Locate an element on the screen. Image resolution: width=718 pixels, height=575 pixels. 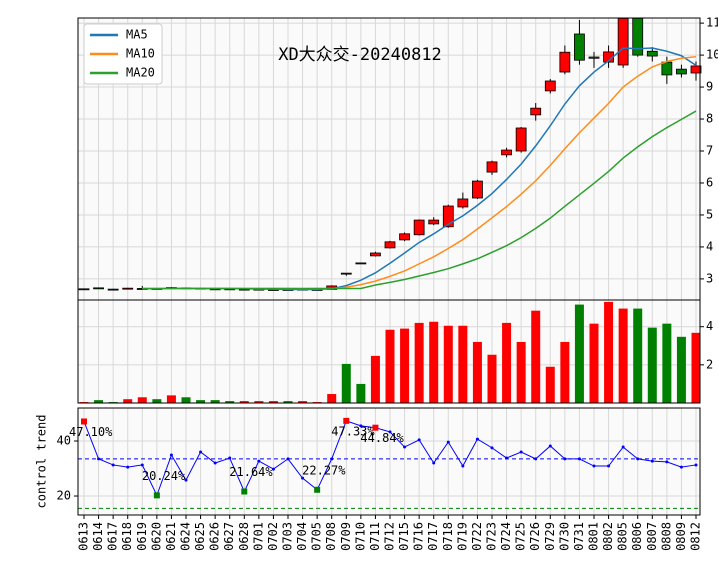
y-tick-label: 3 is located at coordinates (709, 278).